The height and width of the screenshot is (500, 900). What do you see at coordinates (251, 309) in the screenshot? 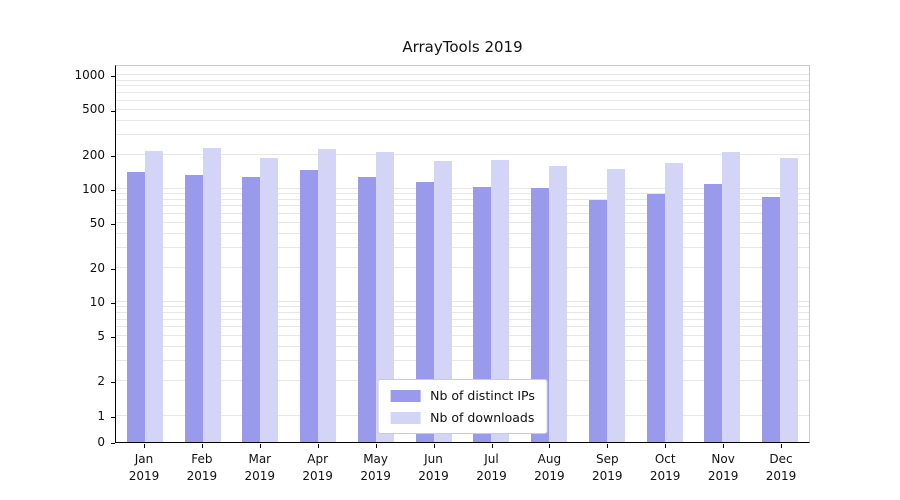
I see `bar-distinct-ips-mar` at bounding box center [251, 309].